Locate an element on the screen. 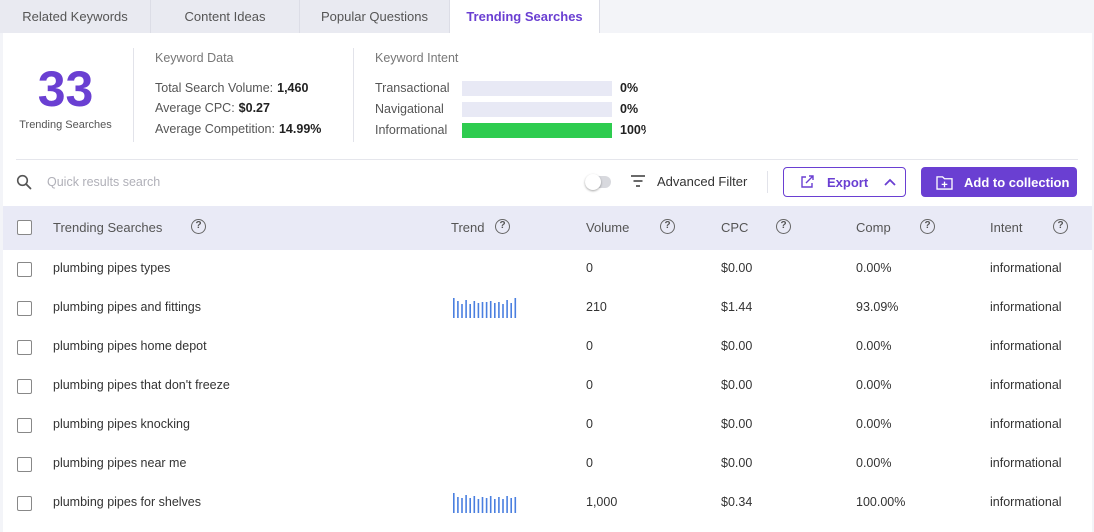  keyword-data-title: Keyword Data is located at coordinates (194, 58).